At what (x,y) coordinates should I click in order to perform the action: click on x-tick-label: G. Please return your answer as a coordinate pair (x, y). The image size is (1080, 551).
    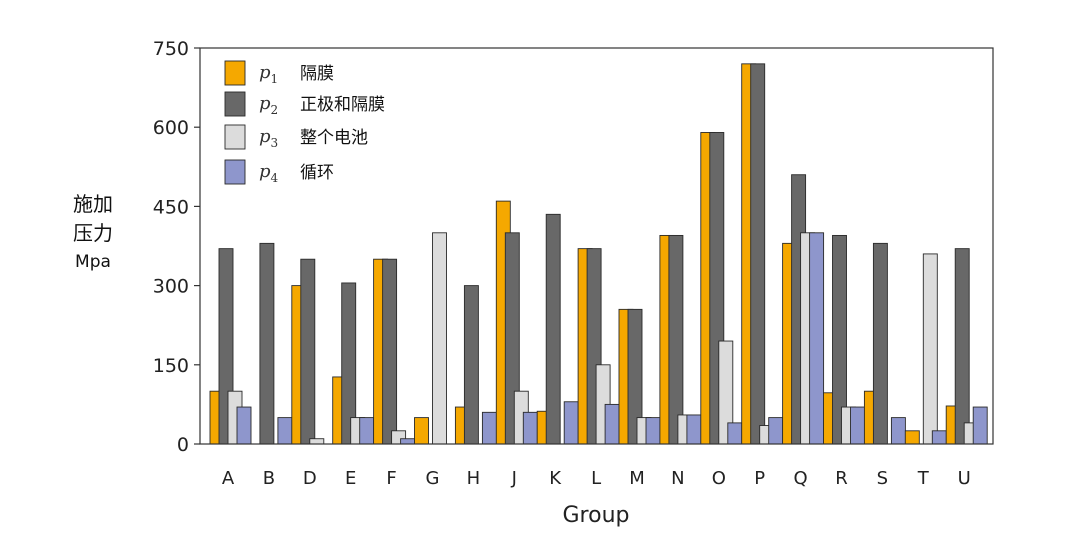
    Looking at the image, I should click on (433, 478).